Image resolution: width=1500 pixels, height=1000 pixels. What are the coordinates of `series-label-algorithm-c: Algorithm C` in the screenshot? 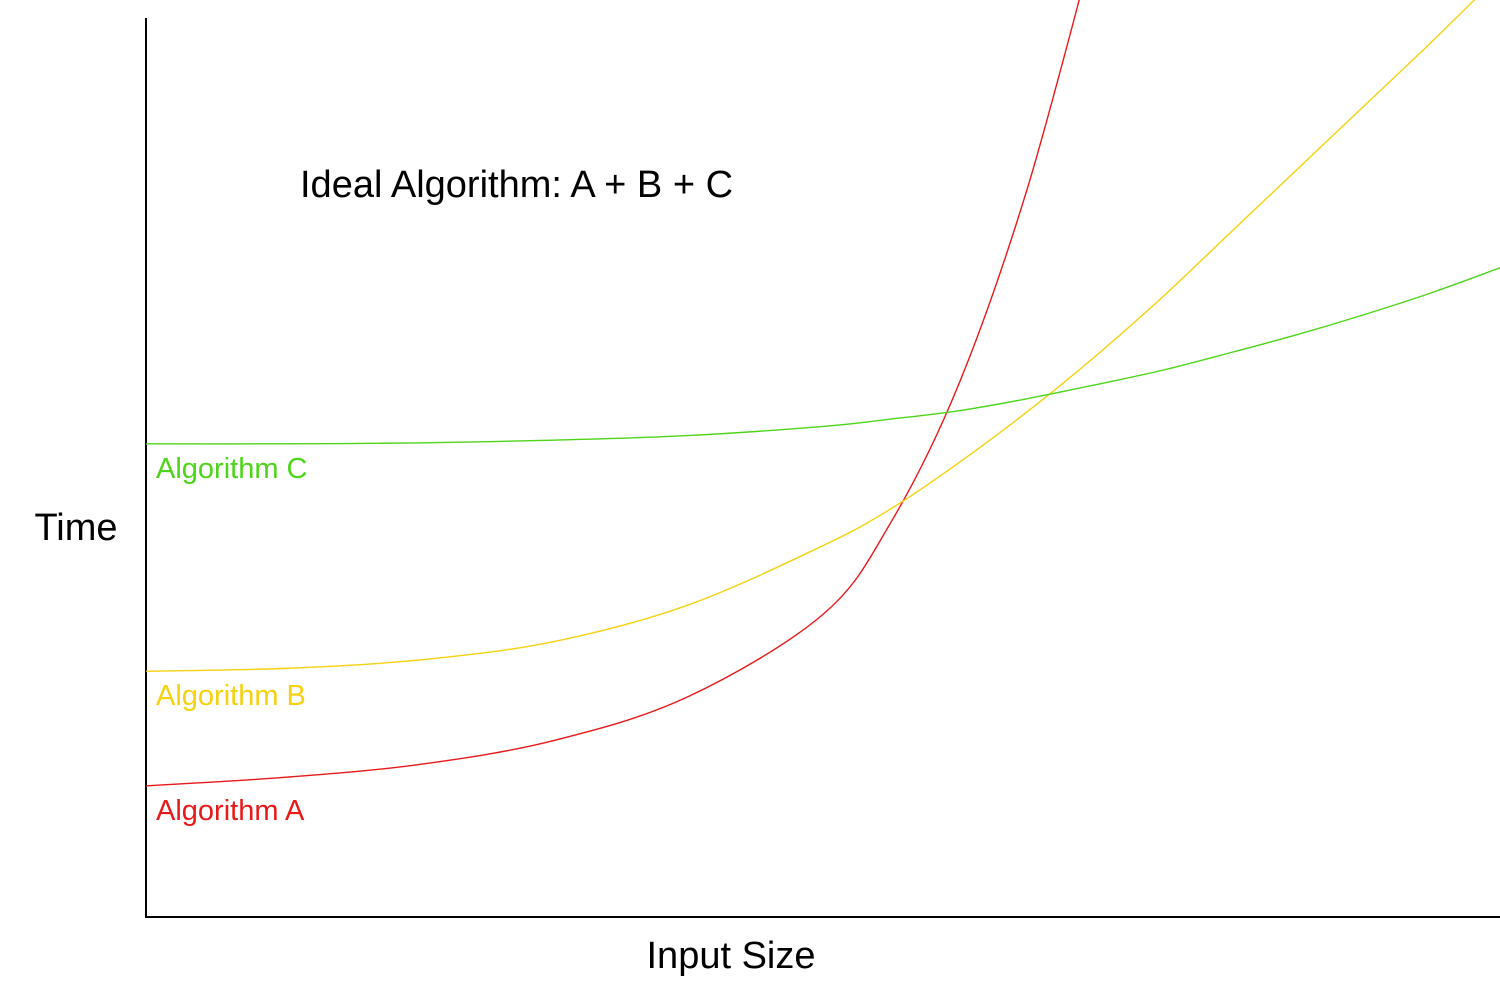 It's located at (232, 469).